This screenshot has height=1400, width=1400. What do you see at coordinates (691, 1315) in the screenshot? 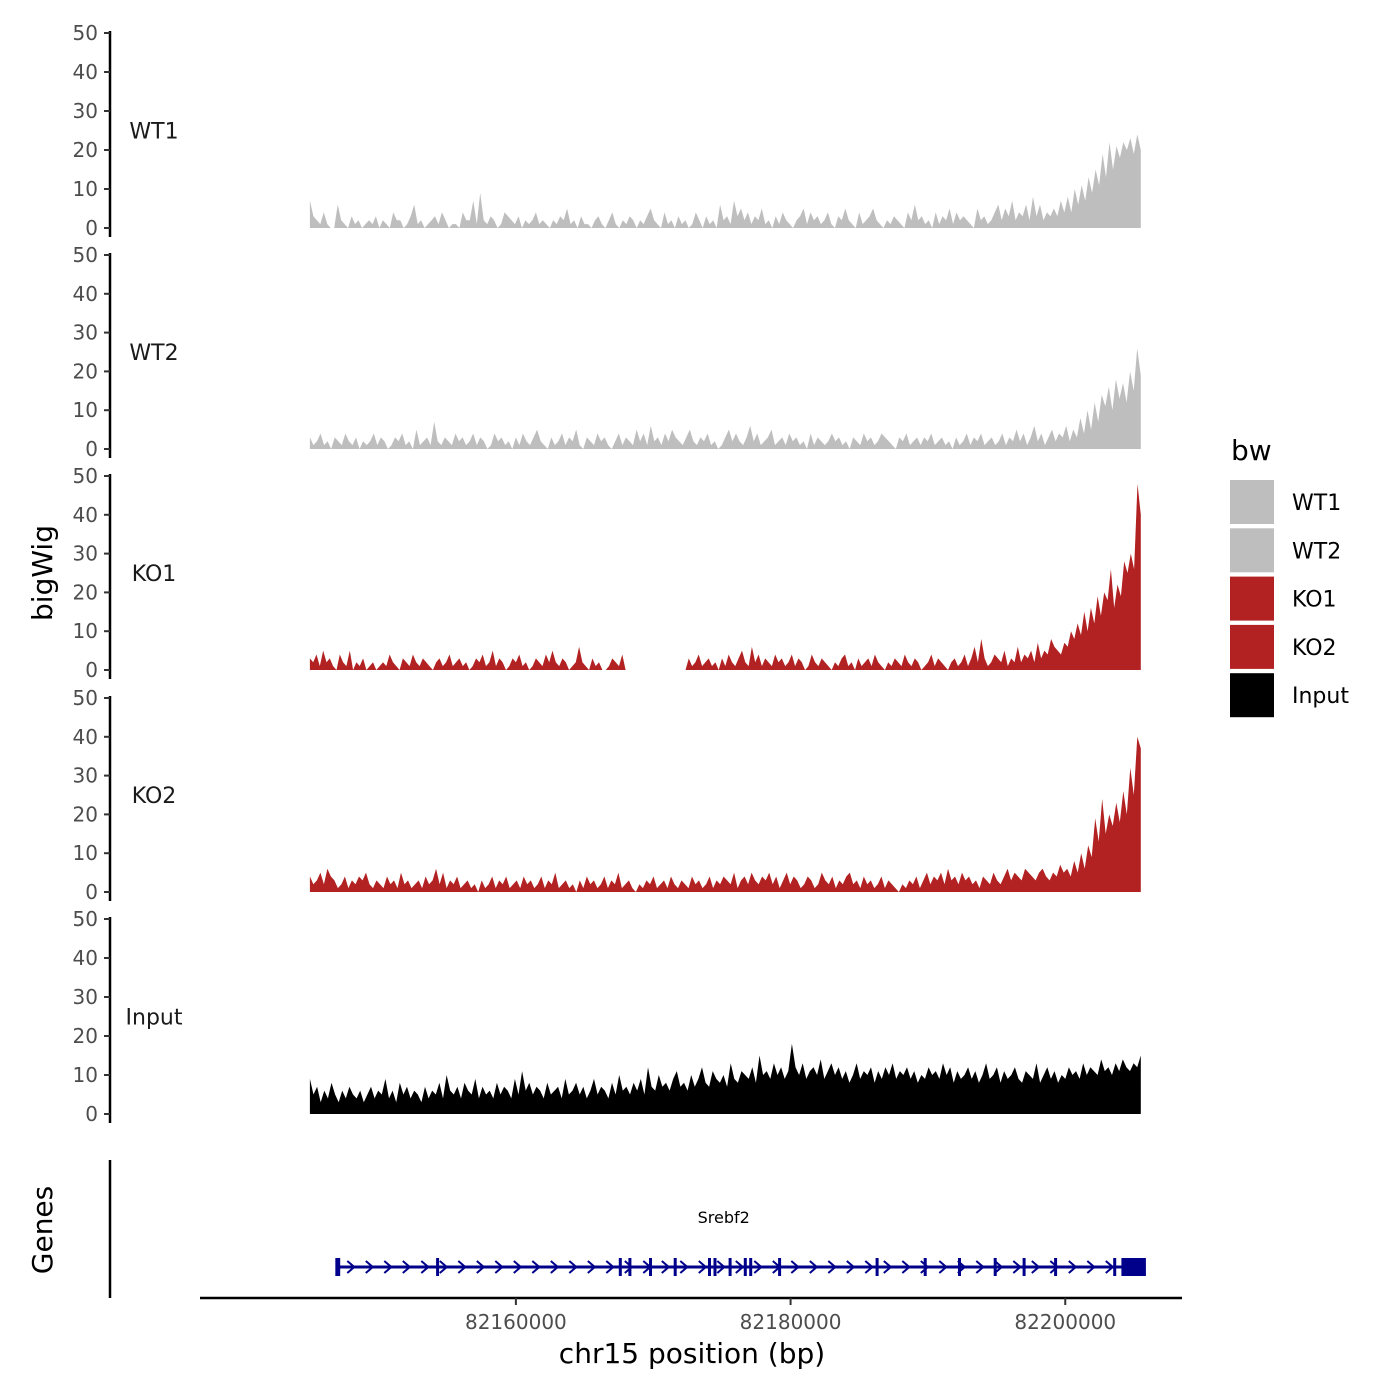
I see `x-axis: 82160000 82180000 82200000` at bounding box center [691, 1315].